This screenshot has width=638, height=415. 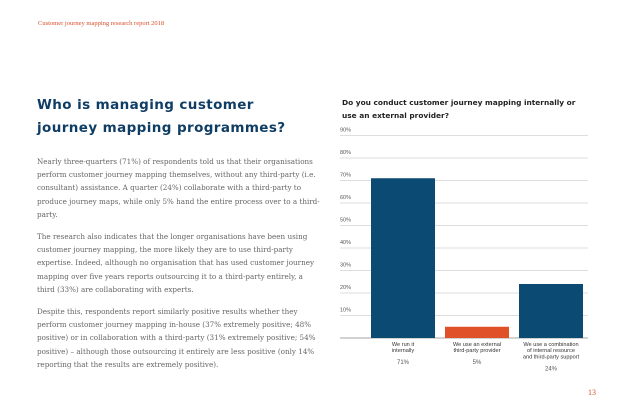 I want to click on y-tick-label: 40%, so click(x=345, y=243).